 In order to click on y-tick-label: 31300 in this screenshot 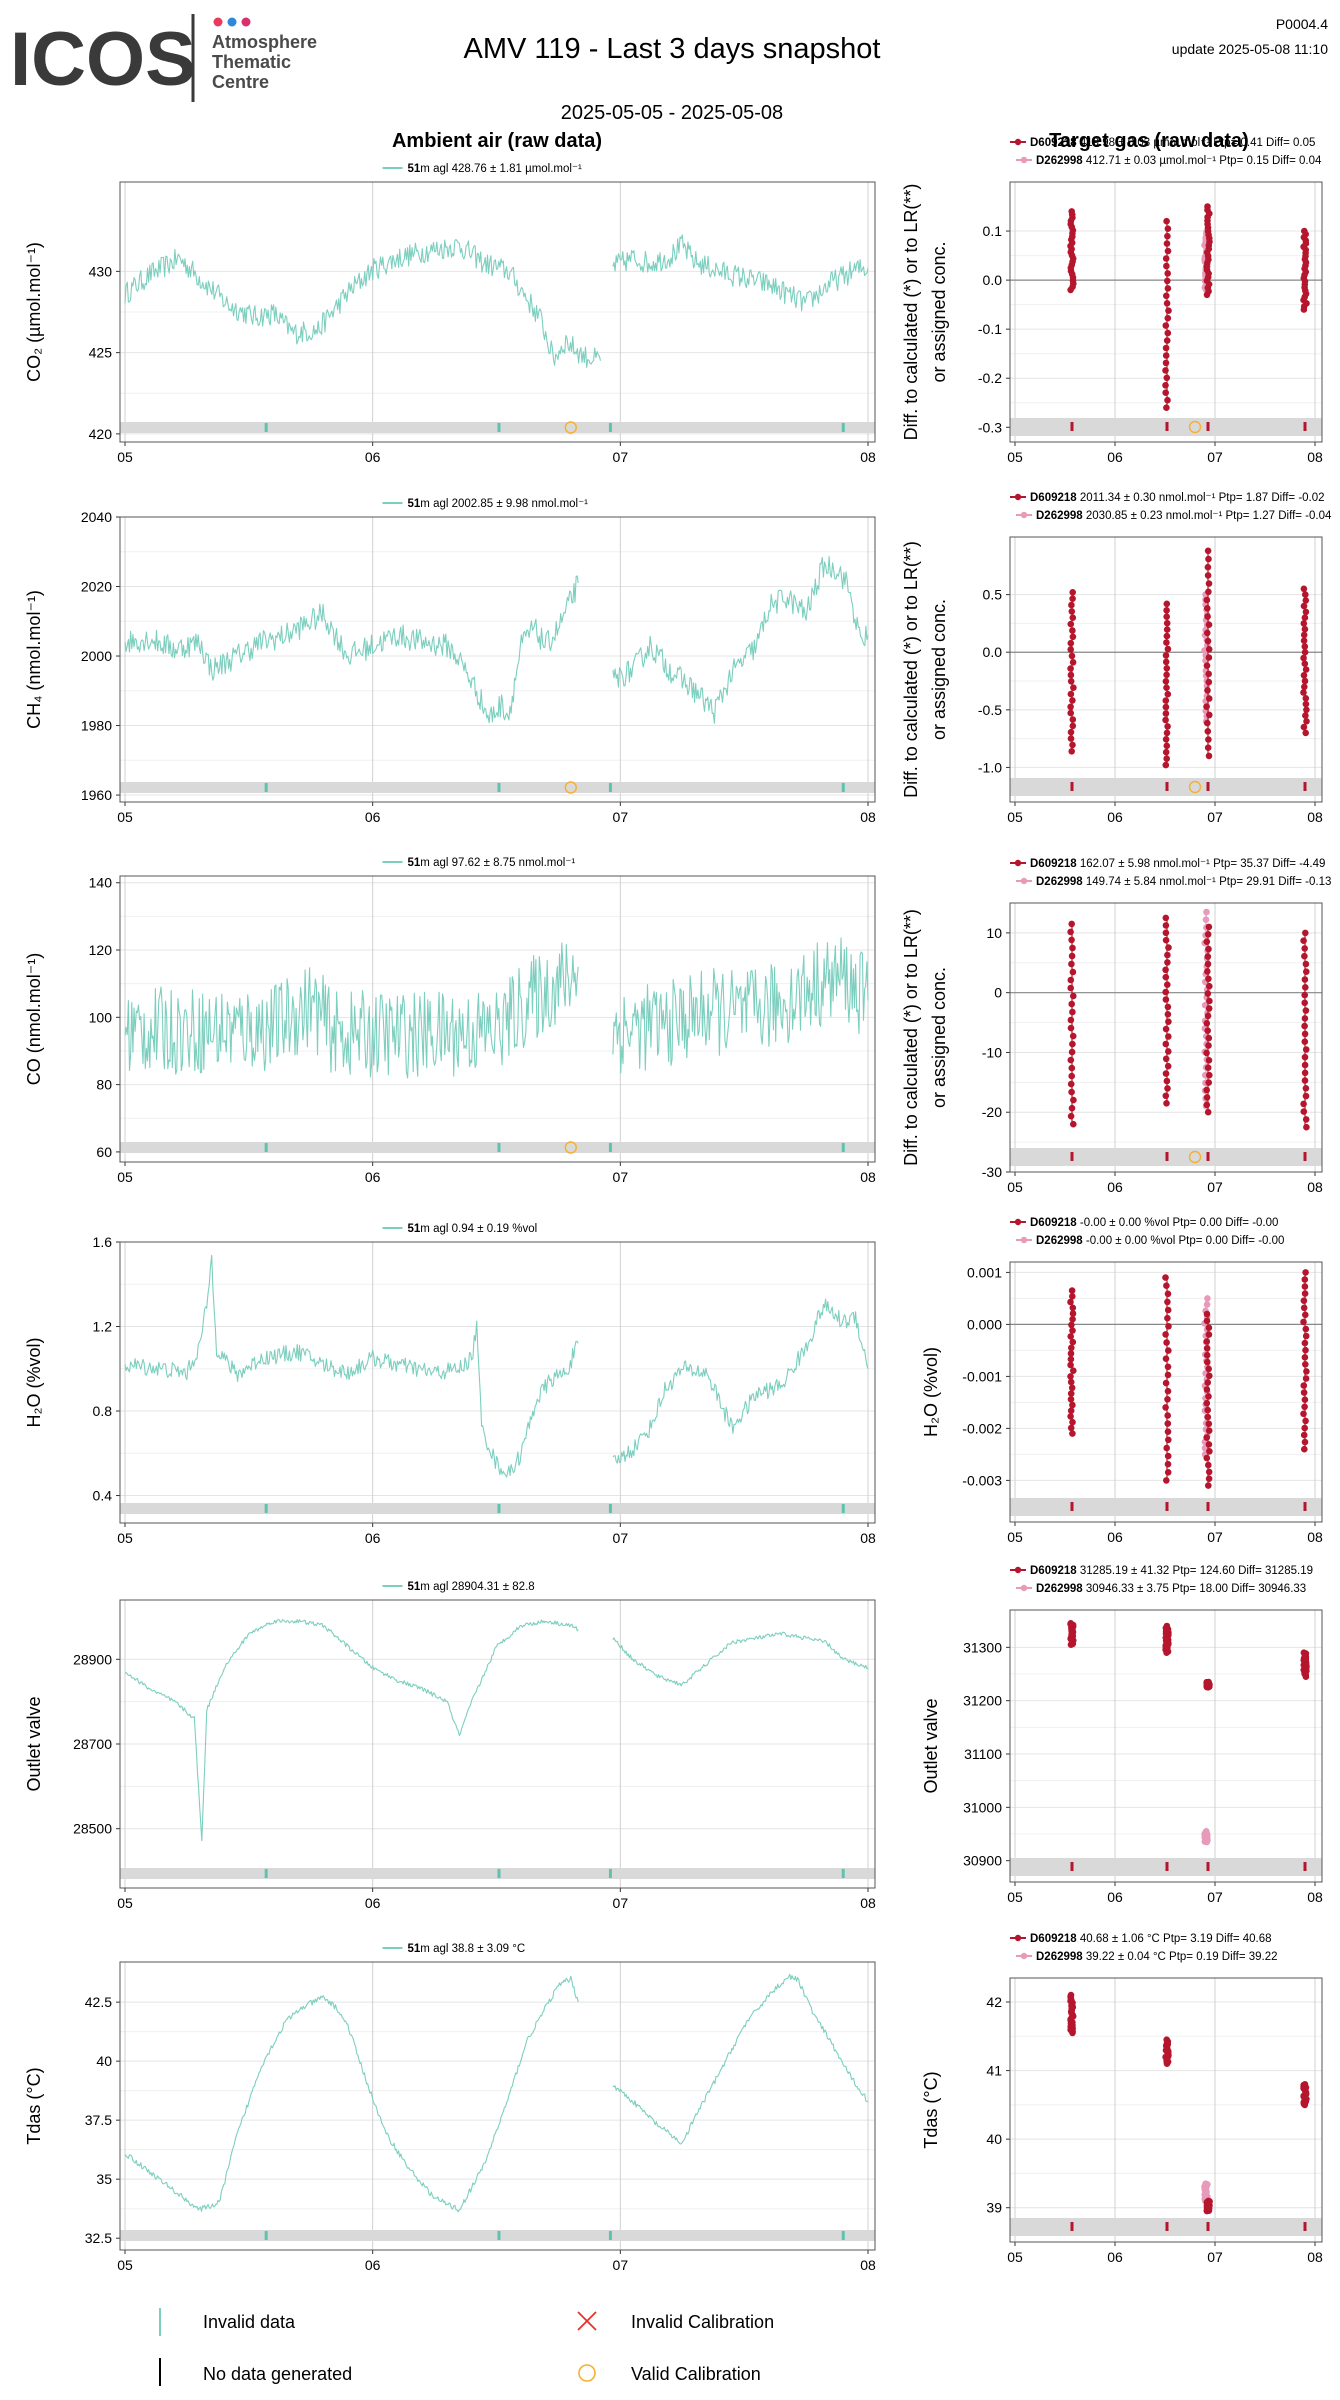, I will do `click(982, 1647)`.